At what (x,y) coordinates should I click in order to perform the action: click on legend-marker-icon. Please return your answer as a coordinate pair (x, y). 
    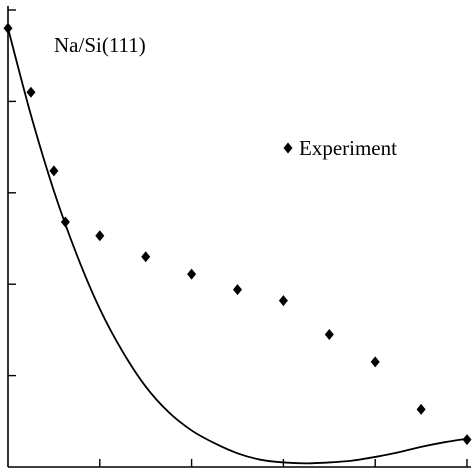
    Looking at the image, I should click on (288, 148).